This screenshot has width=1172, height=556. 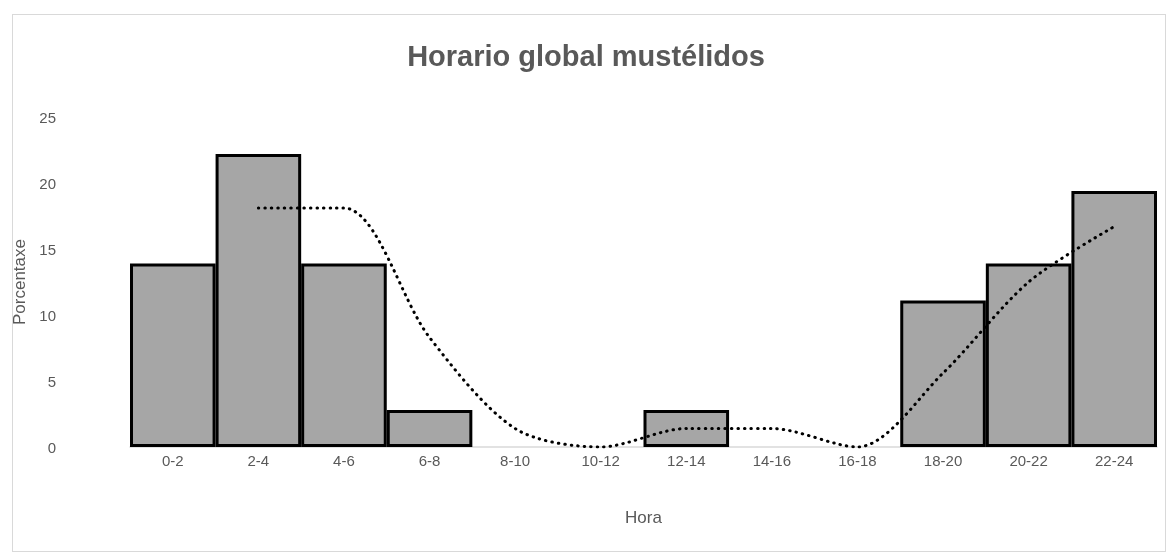 I want to click on x-tick-label: 22-24, so click(x=1114, y=460).